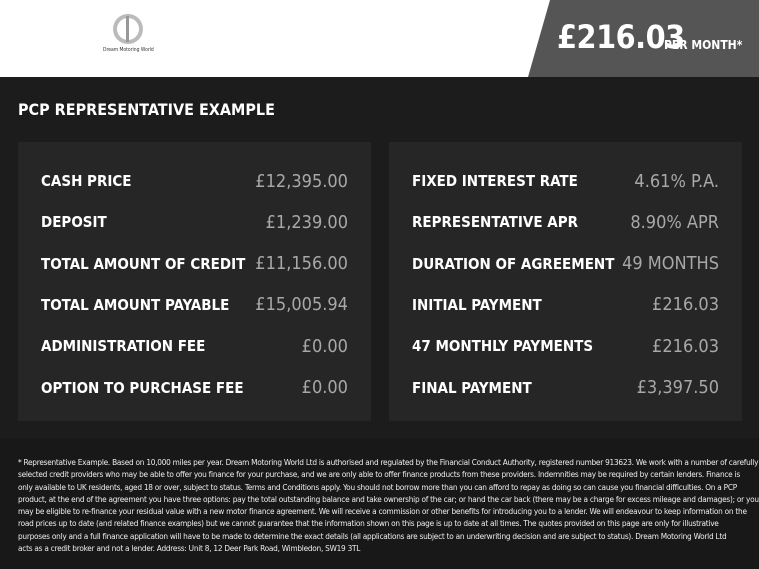 The image size is (759, 569). What do you see at coordinates (146, 109) in the screenshot?
I see `section-title: PCP REPRESENTATIVE EXAMPLE` at bounding box center [146, 109].